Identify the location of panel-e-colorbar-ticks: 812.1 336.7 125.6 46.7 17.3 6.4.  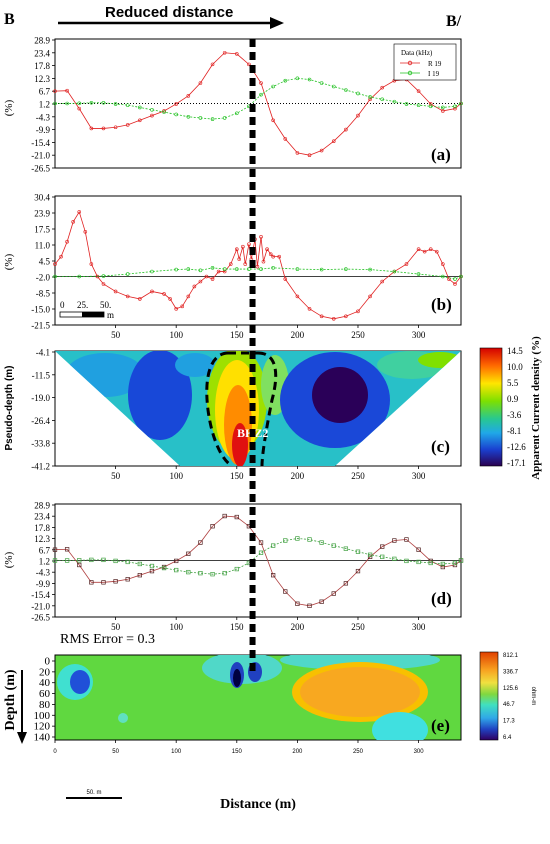
(511, 697).